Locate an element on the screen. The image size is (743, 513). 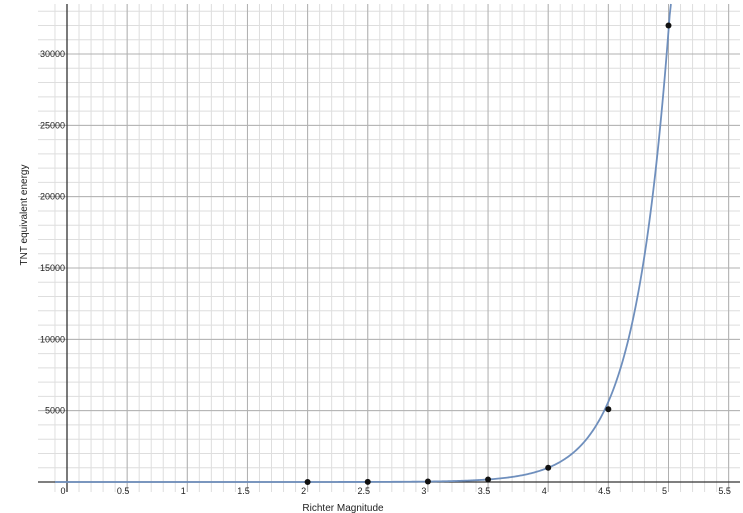
x-tick-labels: 0 0.5 1 1.5 2 2.5 3 3.5 4 4.5 5 5.5 is located at coordinates (395, 491).